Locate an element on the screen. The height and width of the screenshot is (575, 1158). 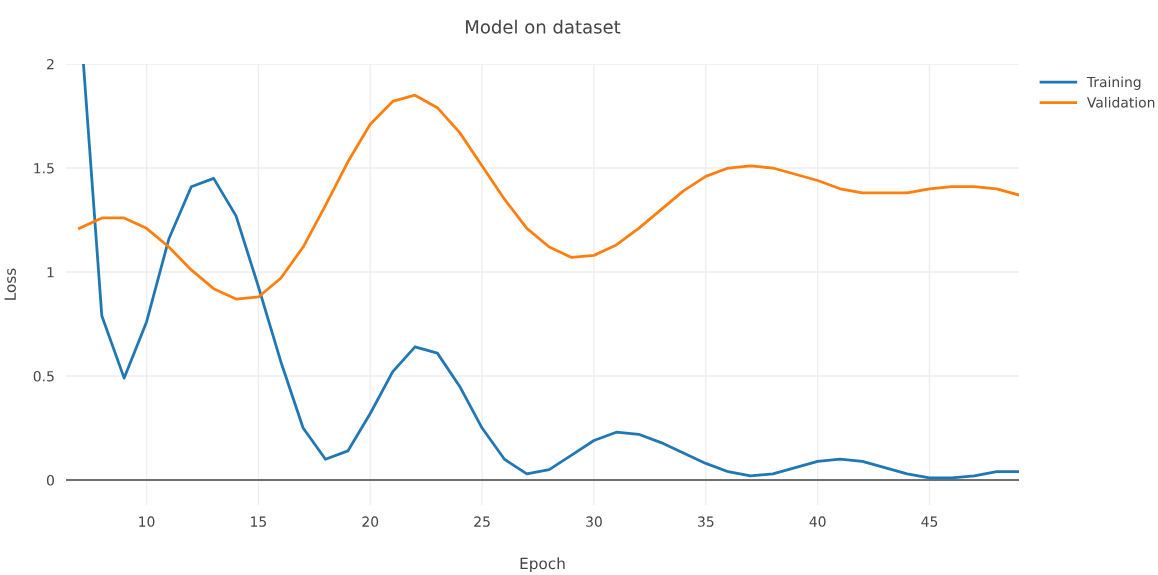
x-axis-title: Epoch is located at coordinates (542, 565).